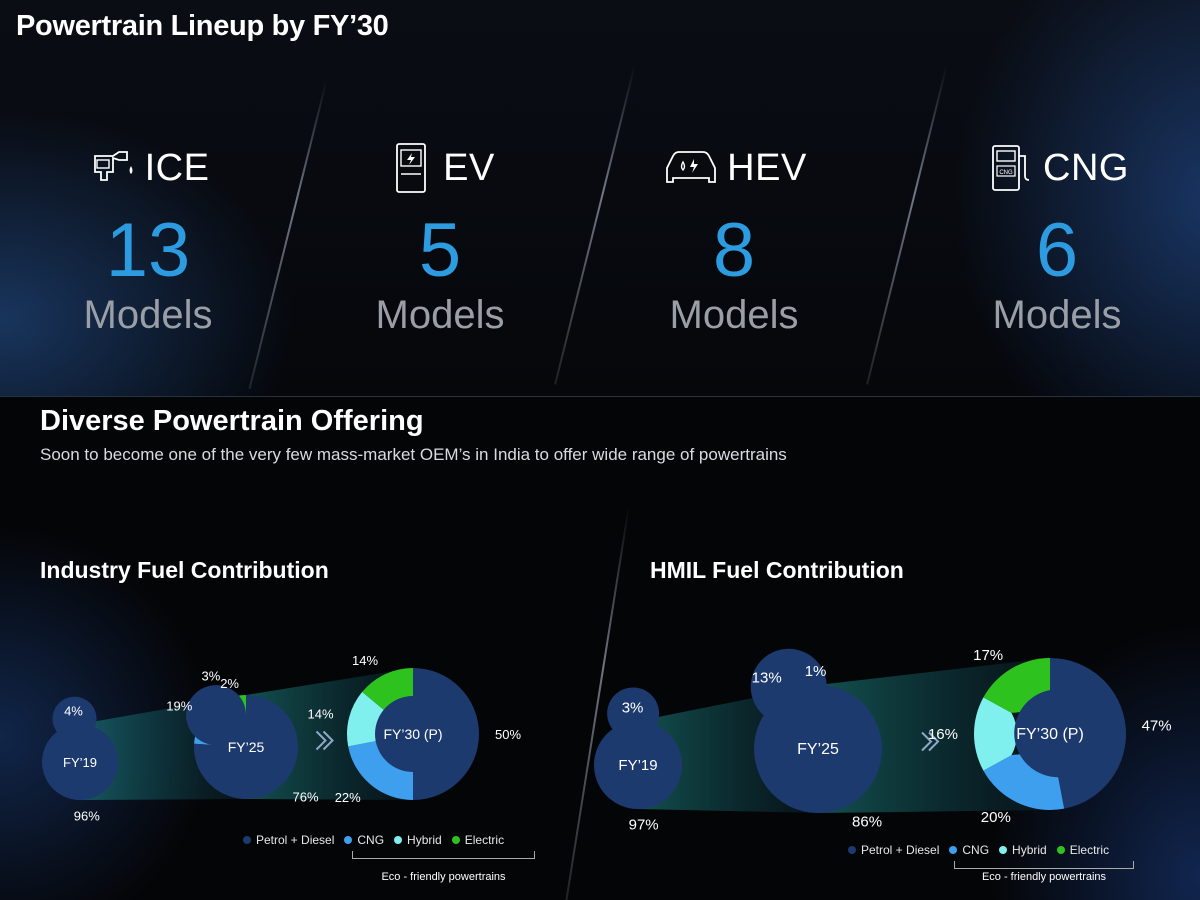 This screenshot has width=1200, height=900. I want to click on powertrain-cng: CNG CNG 6 Models, so click(1057, 238).